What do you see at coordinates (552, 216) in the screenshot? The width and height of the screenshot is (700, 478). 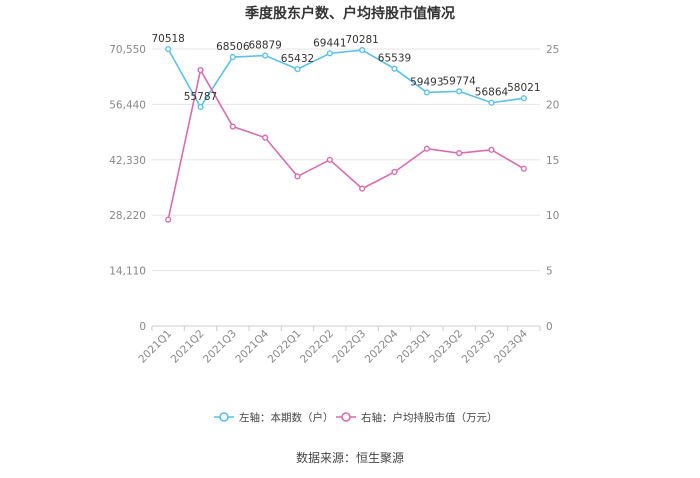 I see `right-tick-label: 10` at bounding box center [552, 216].